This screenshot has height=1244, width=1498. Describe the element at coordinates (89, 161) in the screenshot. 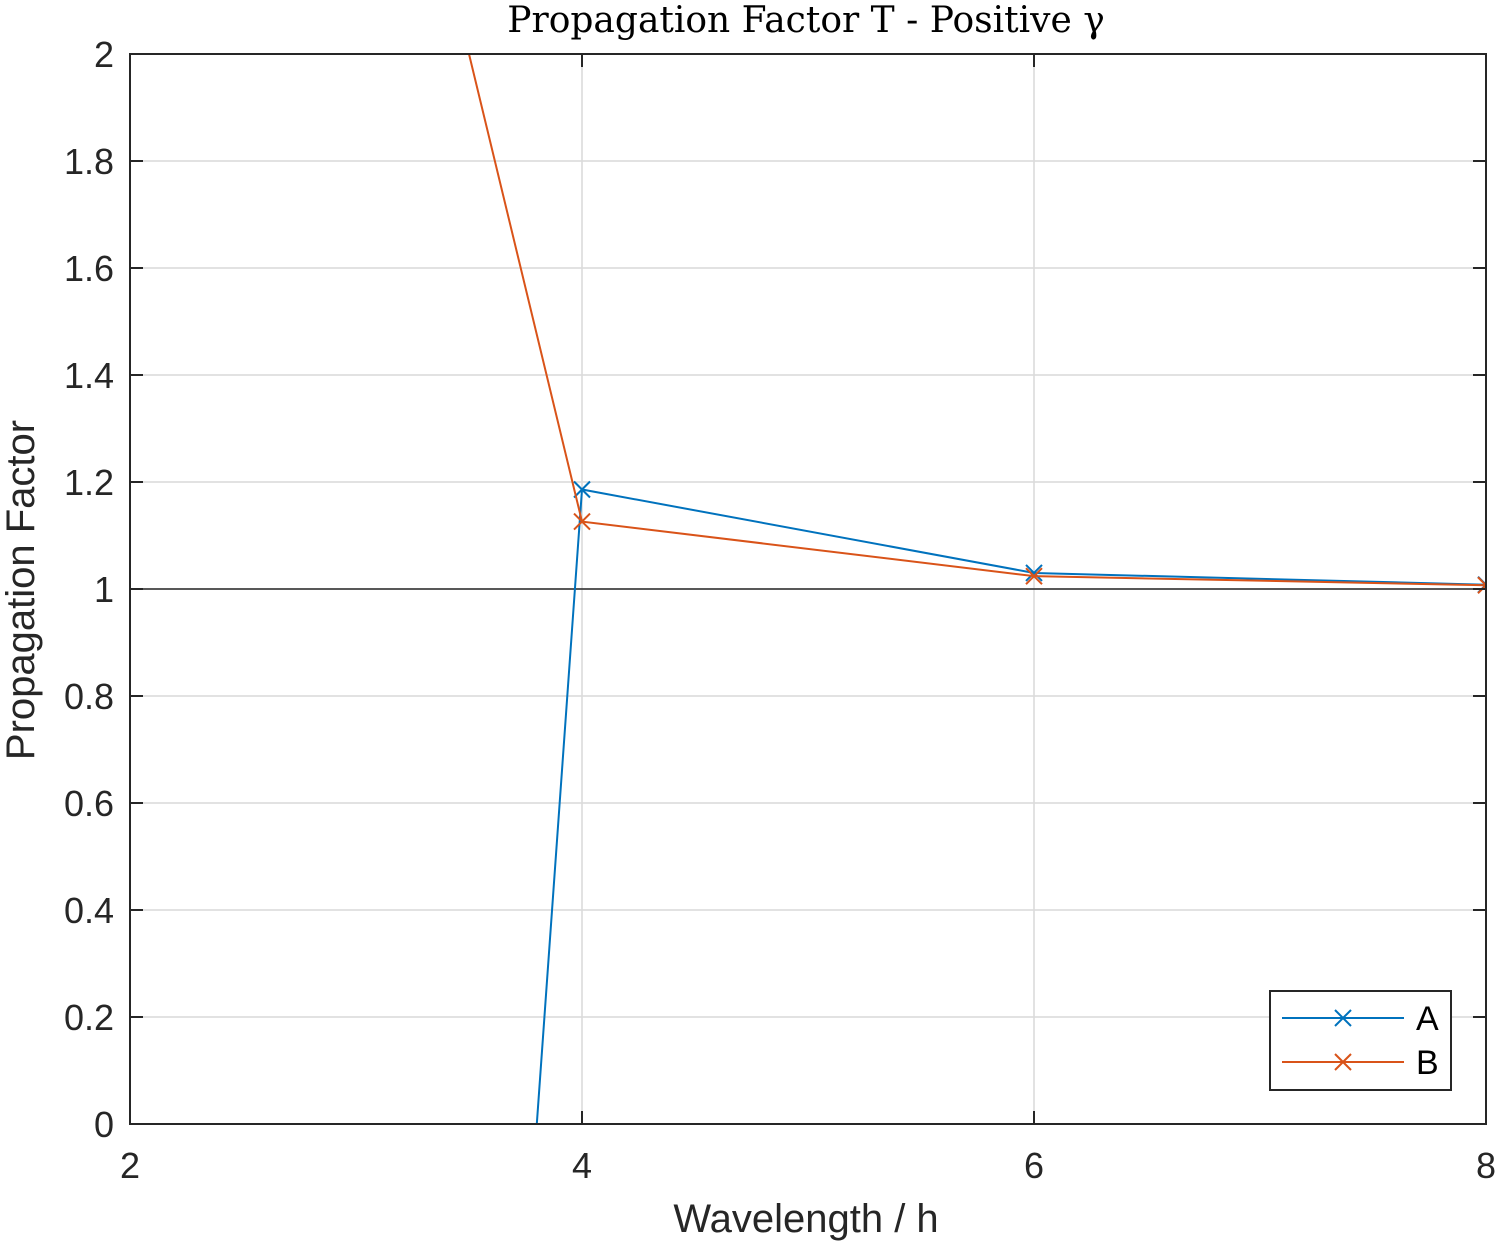

I see `y-tick-label: 1.8` at that location.